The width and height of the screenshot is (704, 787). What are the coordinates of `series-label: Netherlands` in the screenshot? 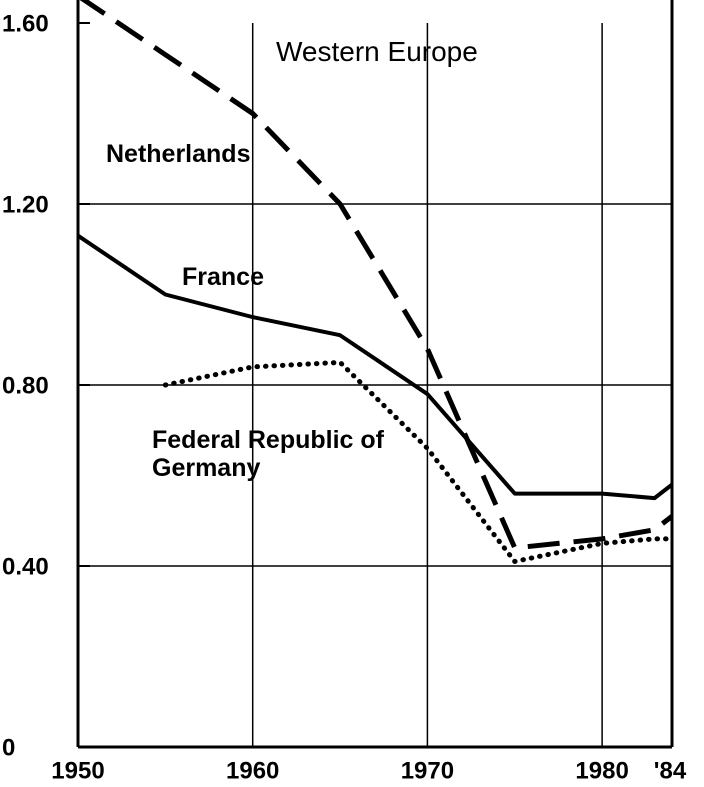 It's located at (178, 154).